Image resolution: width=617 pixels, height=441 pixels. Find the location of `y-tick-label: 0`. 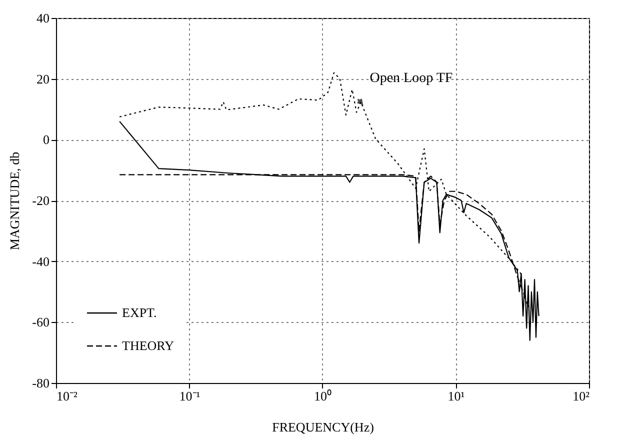

y-tick-label: 0 is located at coordinates (46, 140).